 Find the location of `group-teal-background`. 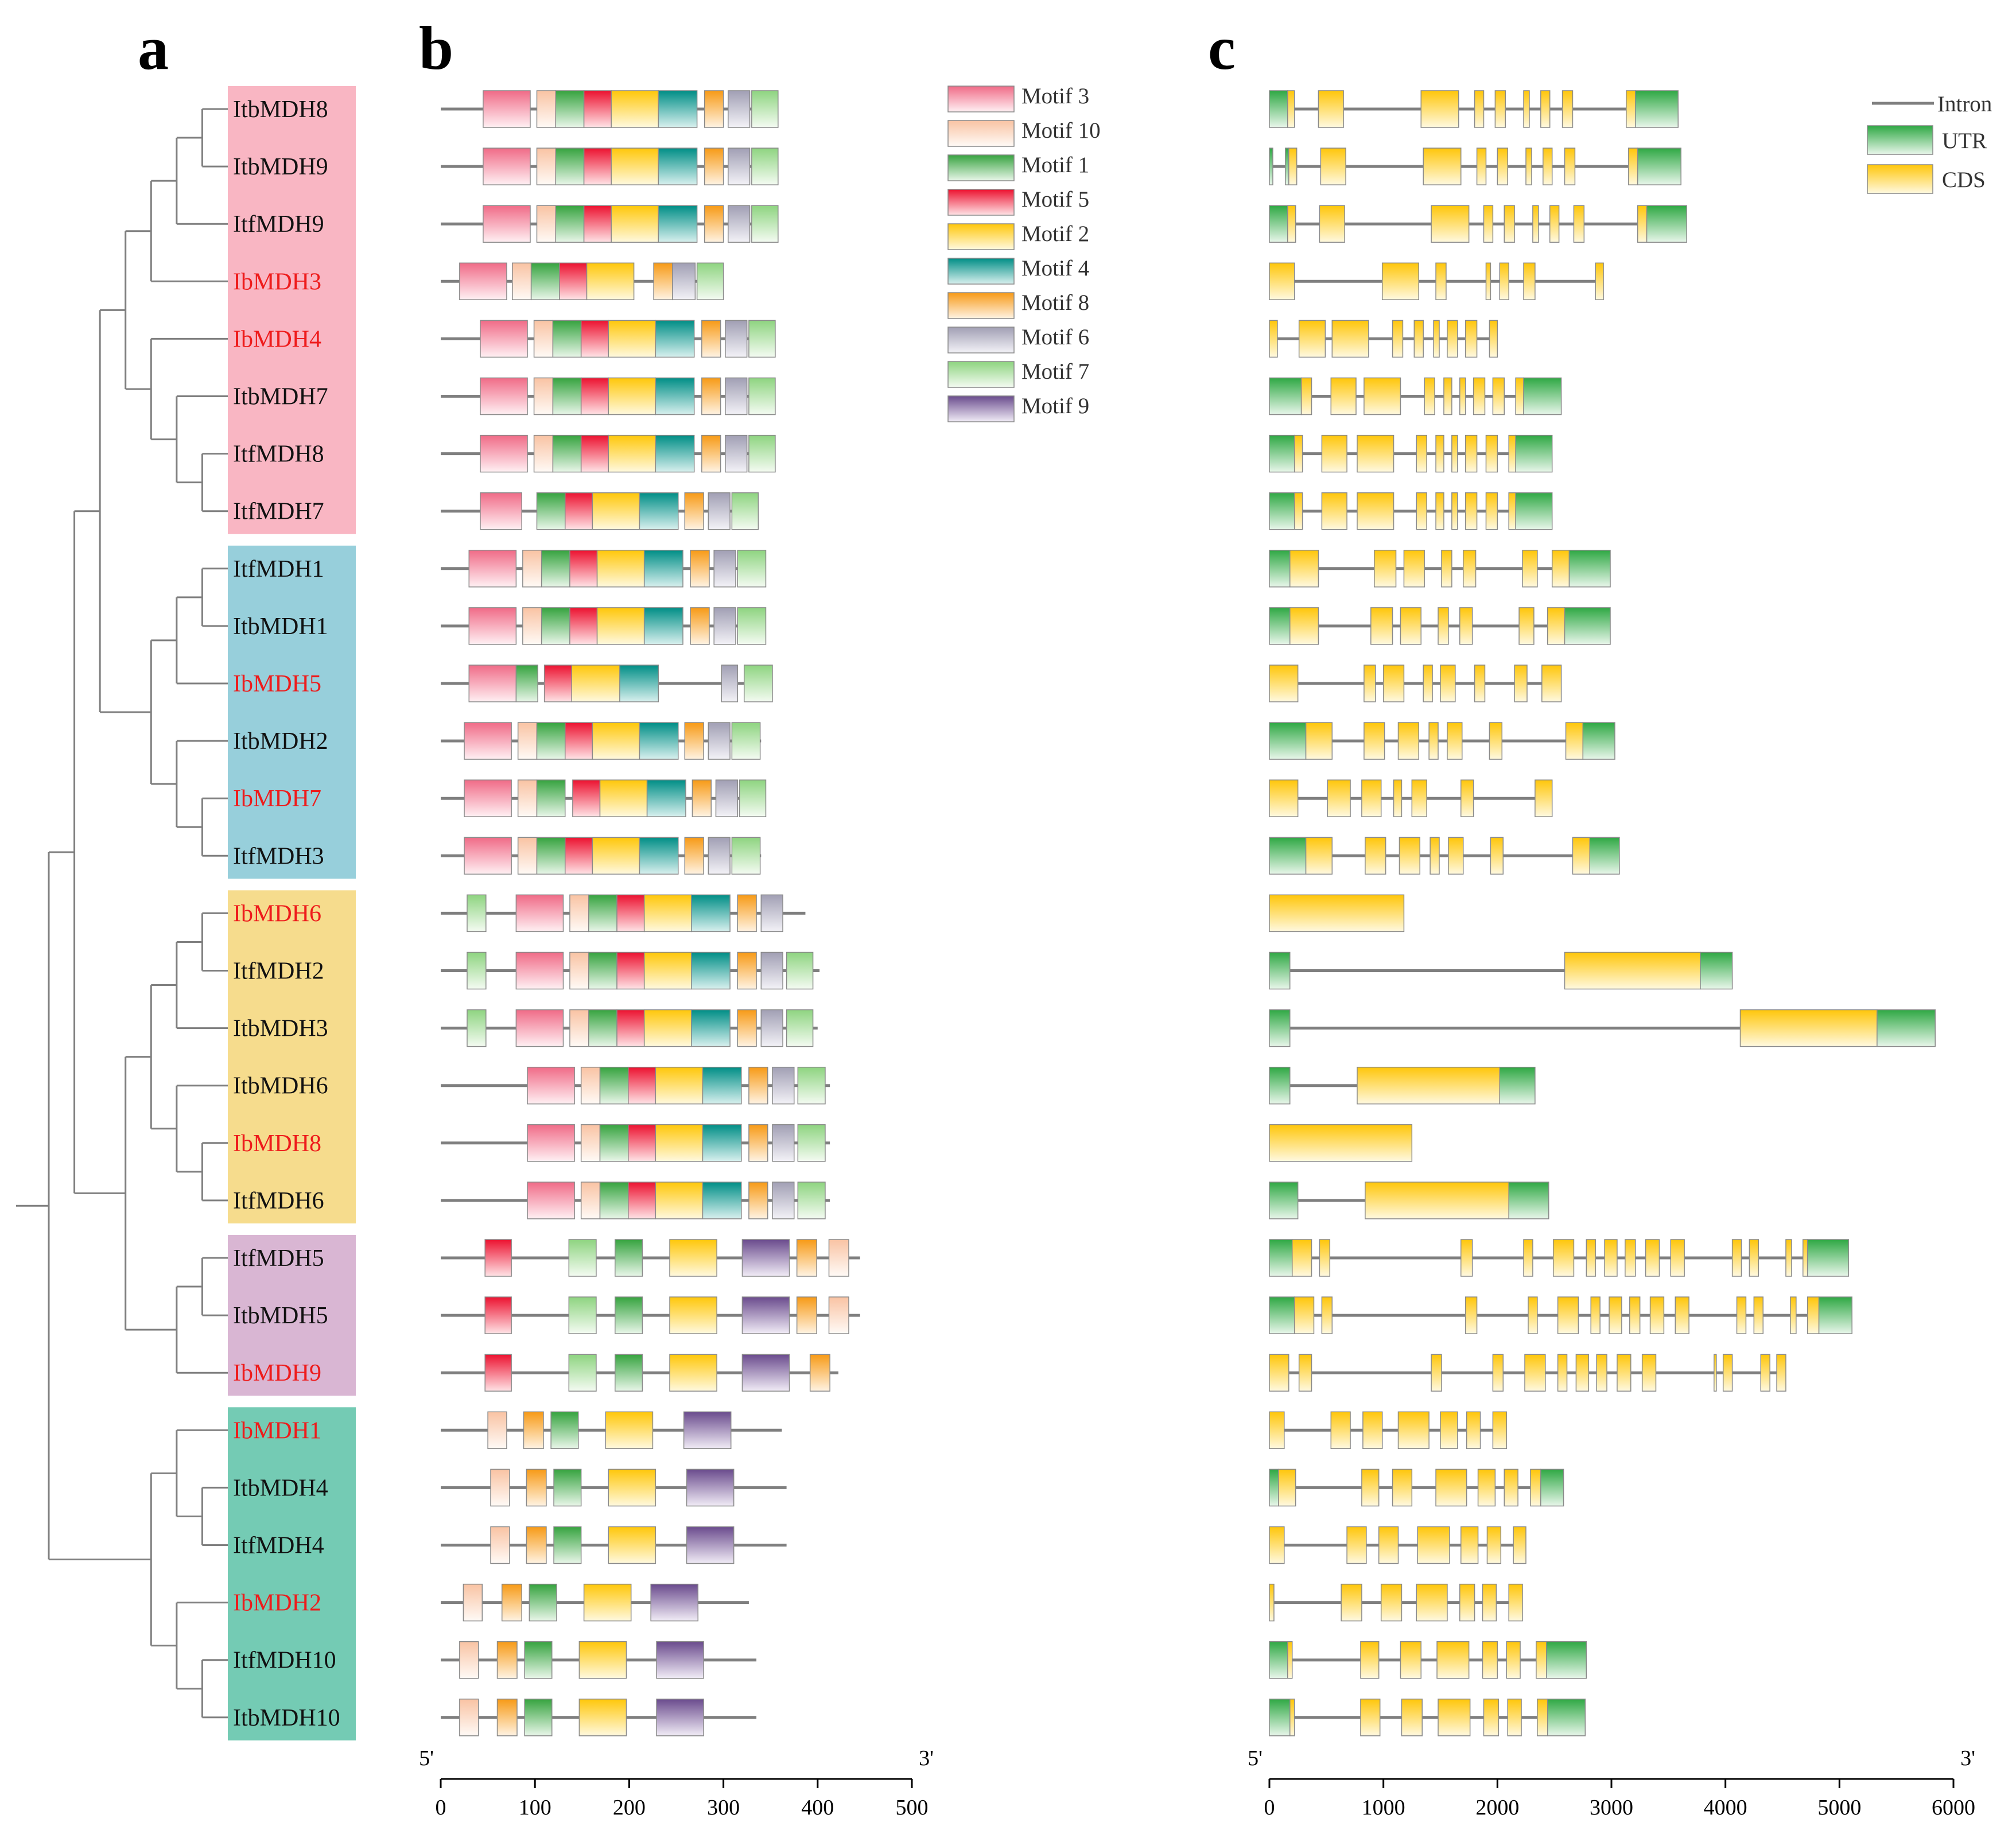

group-teal-background is located at coordinates (292, 1574).